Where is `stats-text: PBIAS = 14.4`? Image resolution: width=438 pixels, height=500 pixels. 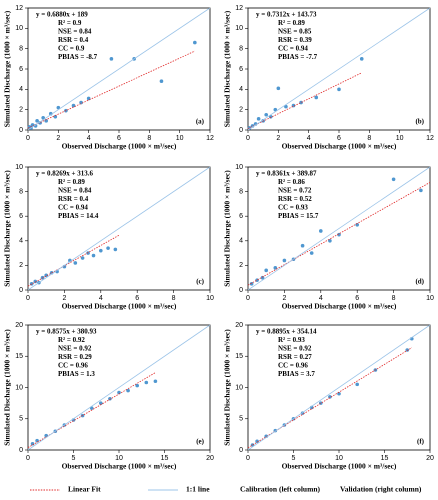
stats-text: PBIAS = 14.4 is located at coordinates (78, 216).